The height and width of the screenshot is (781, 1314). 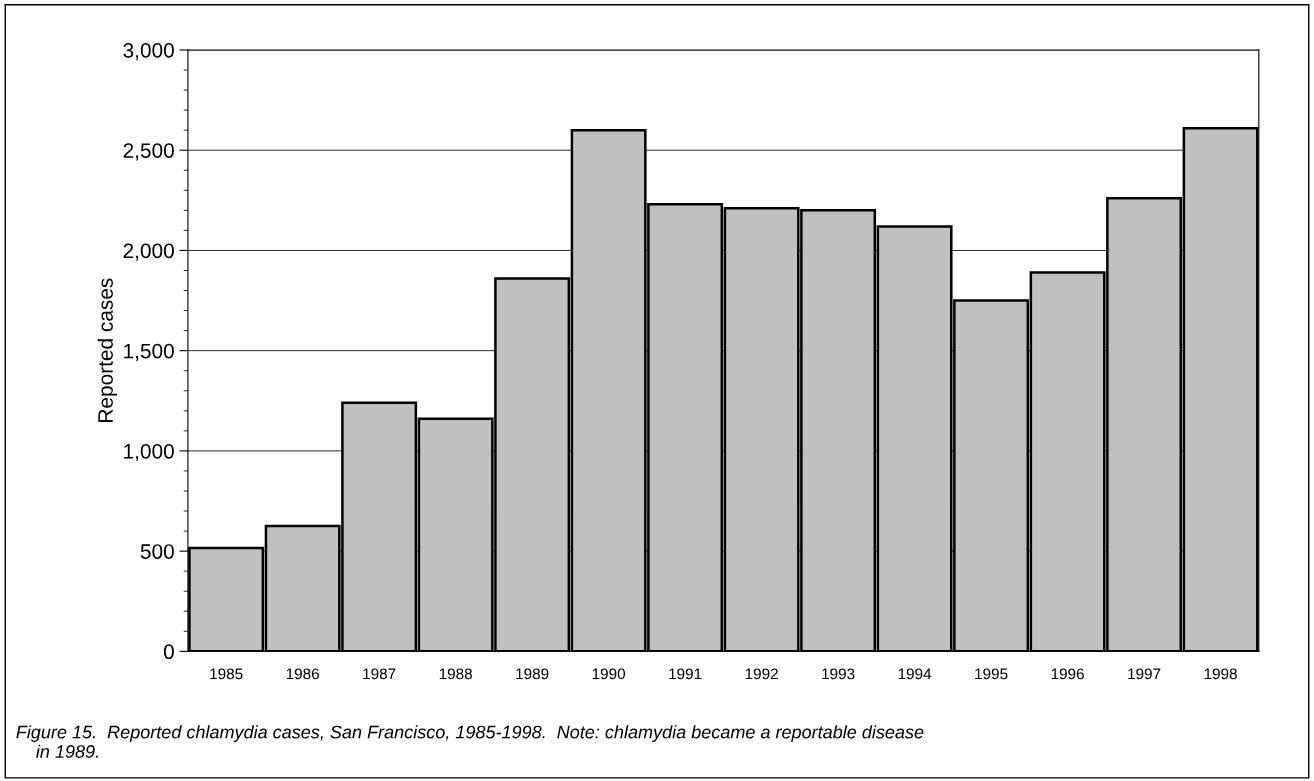 What do you see at coordinates (157, 551) in the screenshot?
I see `y-tick-label: 500` at bounding box center [157, 551].